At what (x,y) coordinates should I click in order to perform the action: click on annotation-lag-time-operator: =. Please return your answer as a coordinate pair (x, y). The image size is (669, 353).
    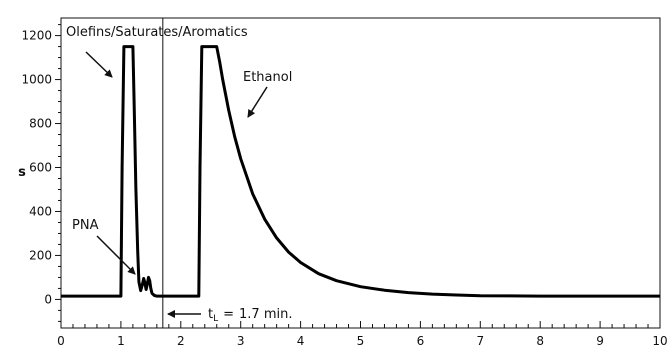
    Looking at the image, I should click on (228, 314).